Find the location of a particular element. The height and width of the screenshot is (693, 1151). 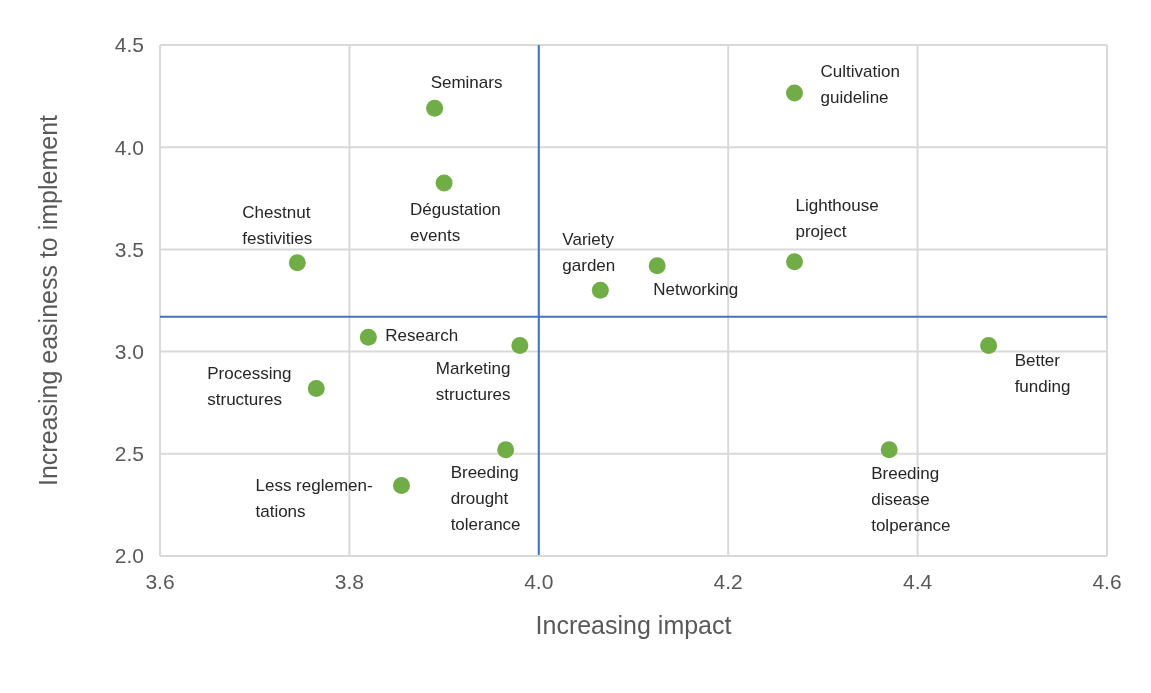

annotation: Variety garden is located at coordinates (589, 253).